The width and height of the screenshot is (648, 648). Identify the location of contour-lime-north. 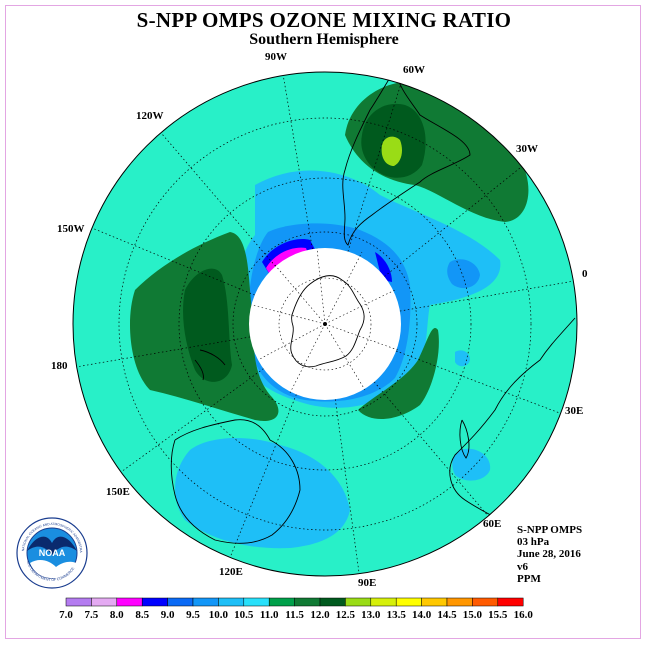
(391, 151).